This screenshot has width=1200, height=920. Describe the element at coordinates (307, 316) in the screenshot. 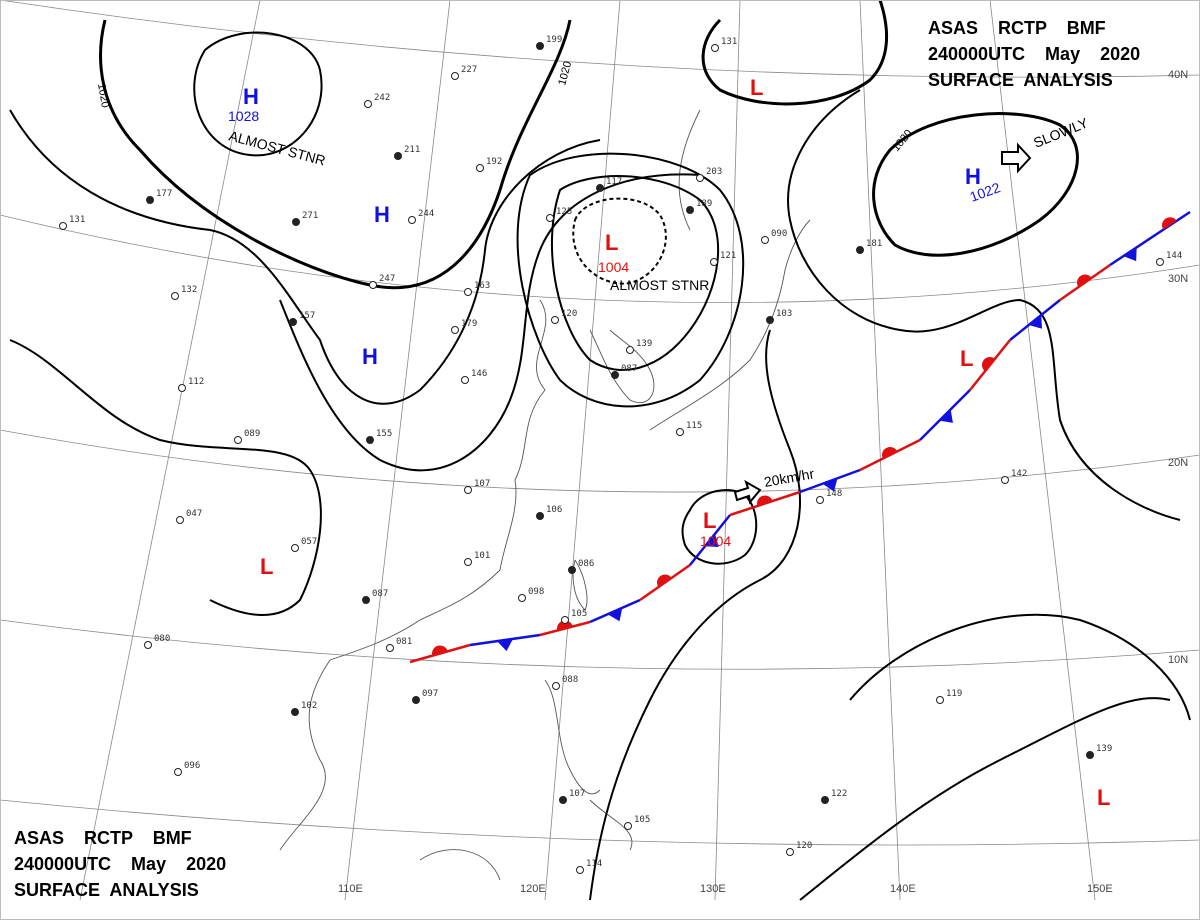

I see `station-pressure: 157` at that location.